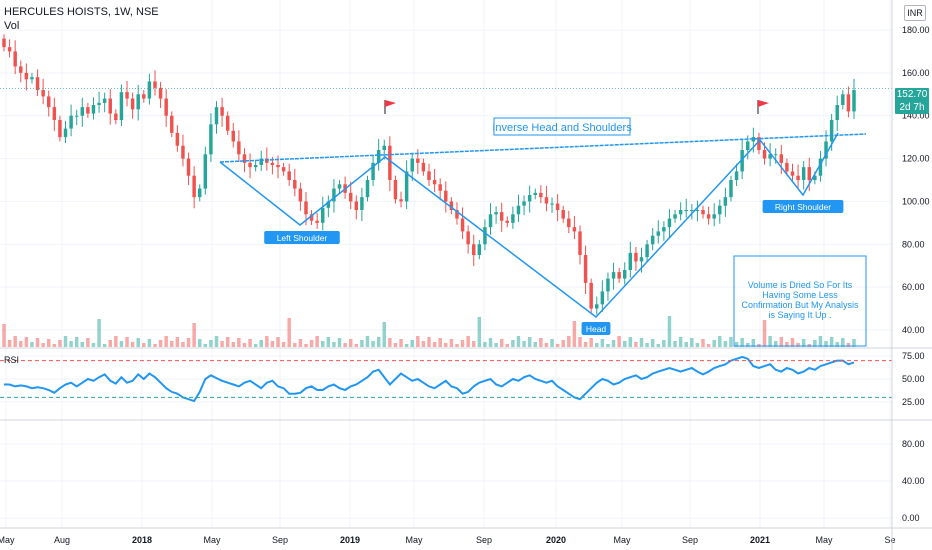  I want to click on rsi-tick-label: 25.00, so click(913, 402).